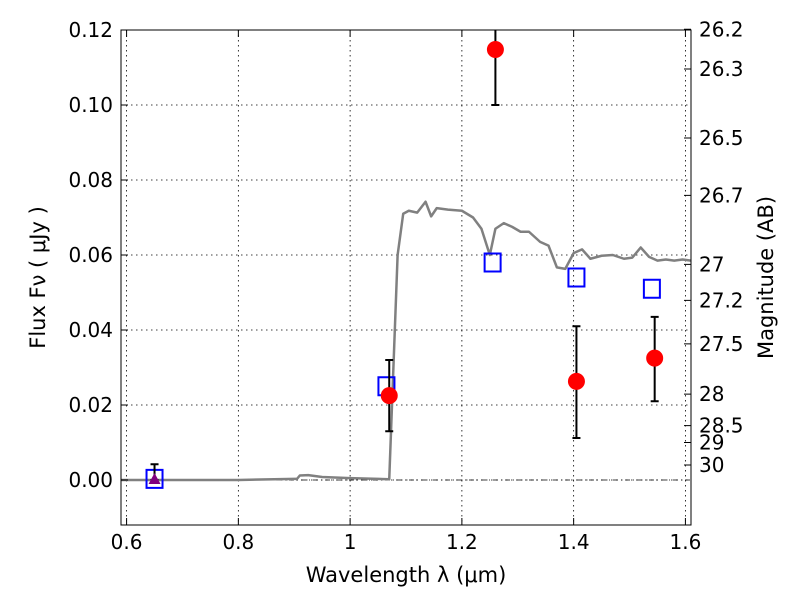 The width and height of the screenshot is (800, 600). I want to click on magnitude-tick-label: 26.5, so click(721, 138).